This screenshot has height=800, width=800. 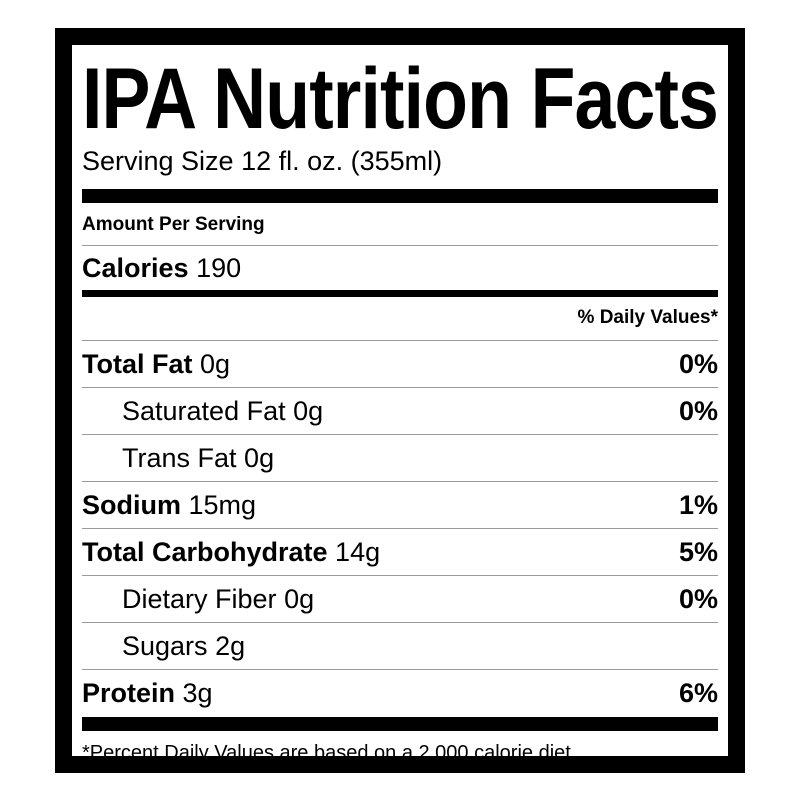 What do you see at coordinates (135, 267) in the screenshot?
I see `calories-label: Calories` at bounding box center [135, 267].